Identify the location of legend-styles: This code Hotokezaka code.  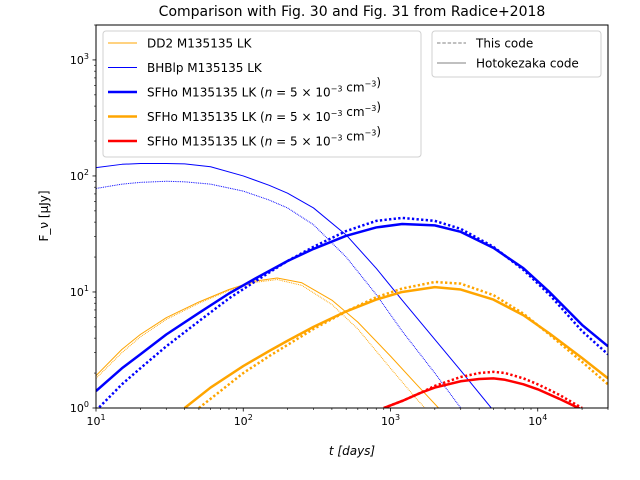
(516, 54).